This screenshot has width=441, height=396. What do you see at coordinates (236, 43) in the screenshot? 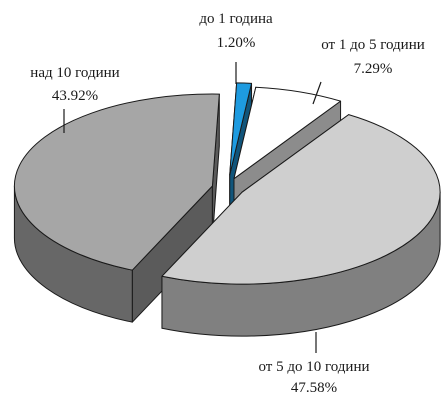
I see `slice-value-up-to-1-year: 1.20%` at bounding box center [236, 43].